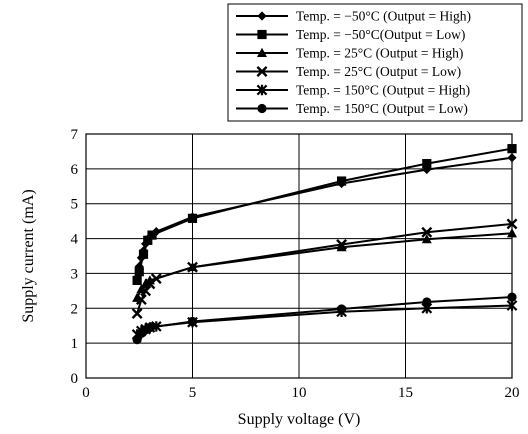 The height and width of the screenshot is (434, 528). Describe the element at coordinates (380, 34) in the screenshot. I see `legend-label: Temp. = −50°C(Output = Low)` at that location.